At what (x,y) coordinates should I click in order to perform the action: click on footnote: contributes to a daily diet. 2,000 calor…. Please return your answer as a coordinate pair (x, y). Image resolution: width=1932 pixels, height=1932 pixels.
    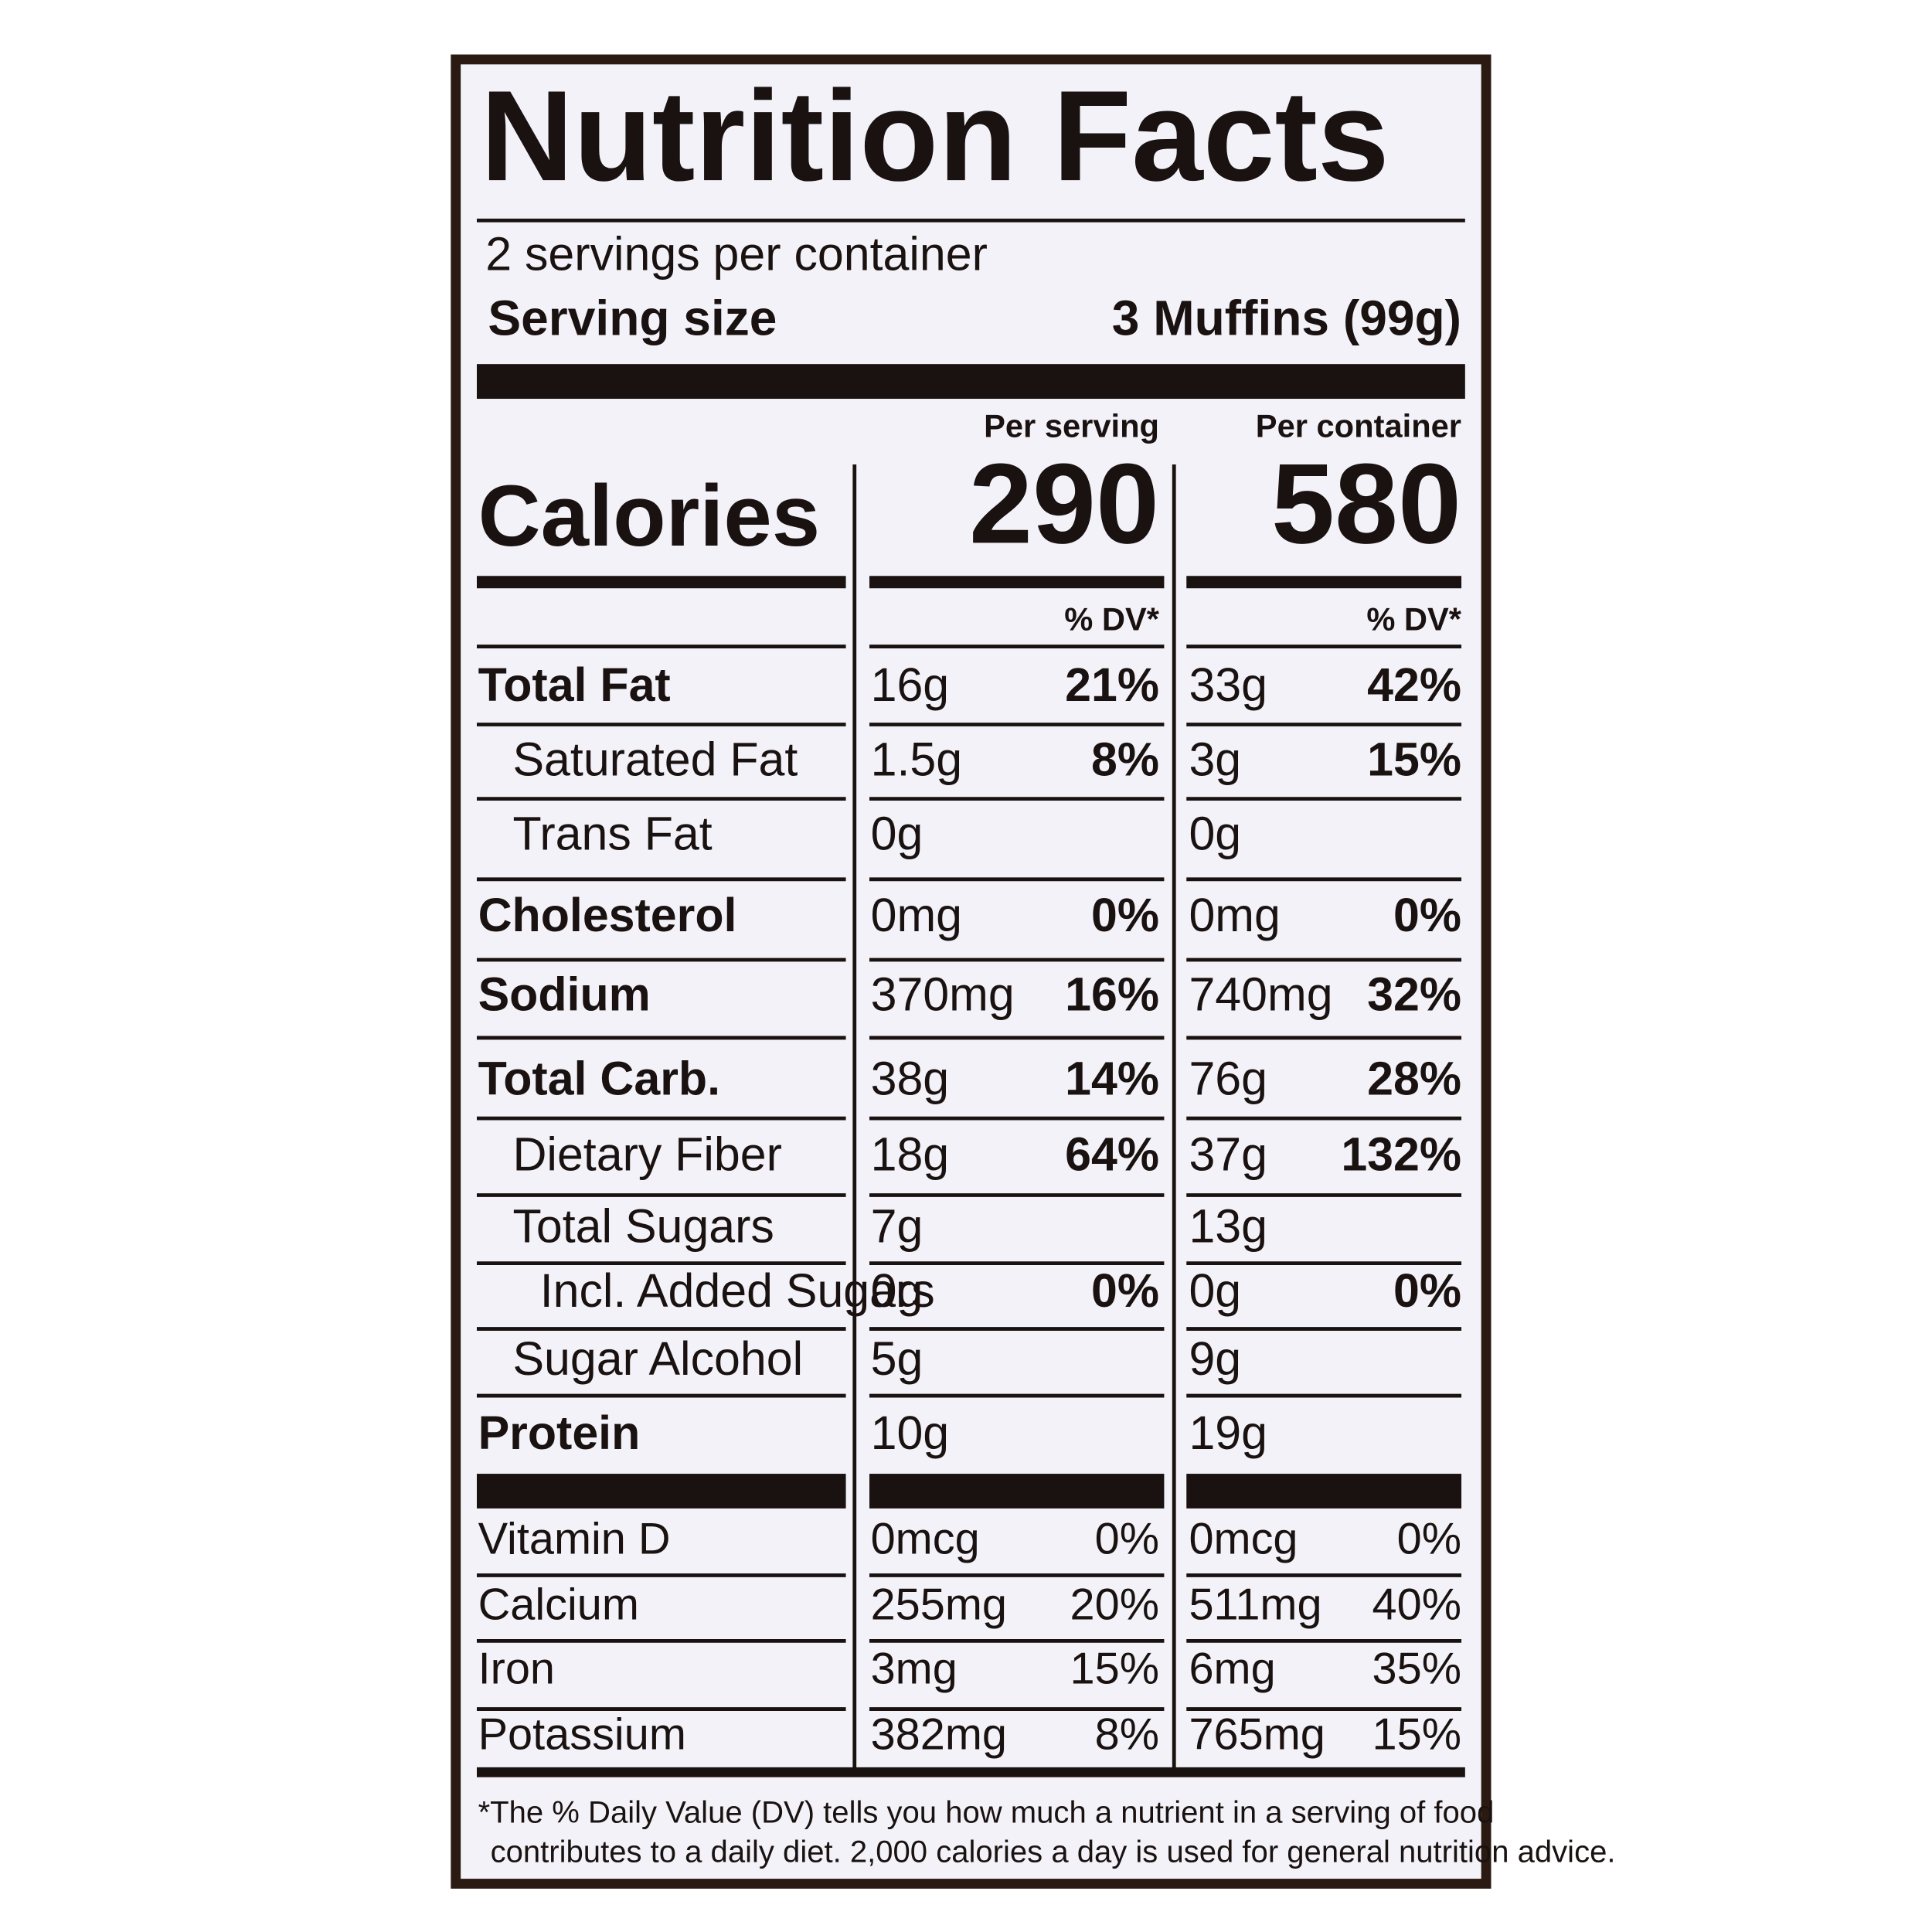
    Looking at the image, I should click on (1054, 1852).